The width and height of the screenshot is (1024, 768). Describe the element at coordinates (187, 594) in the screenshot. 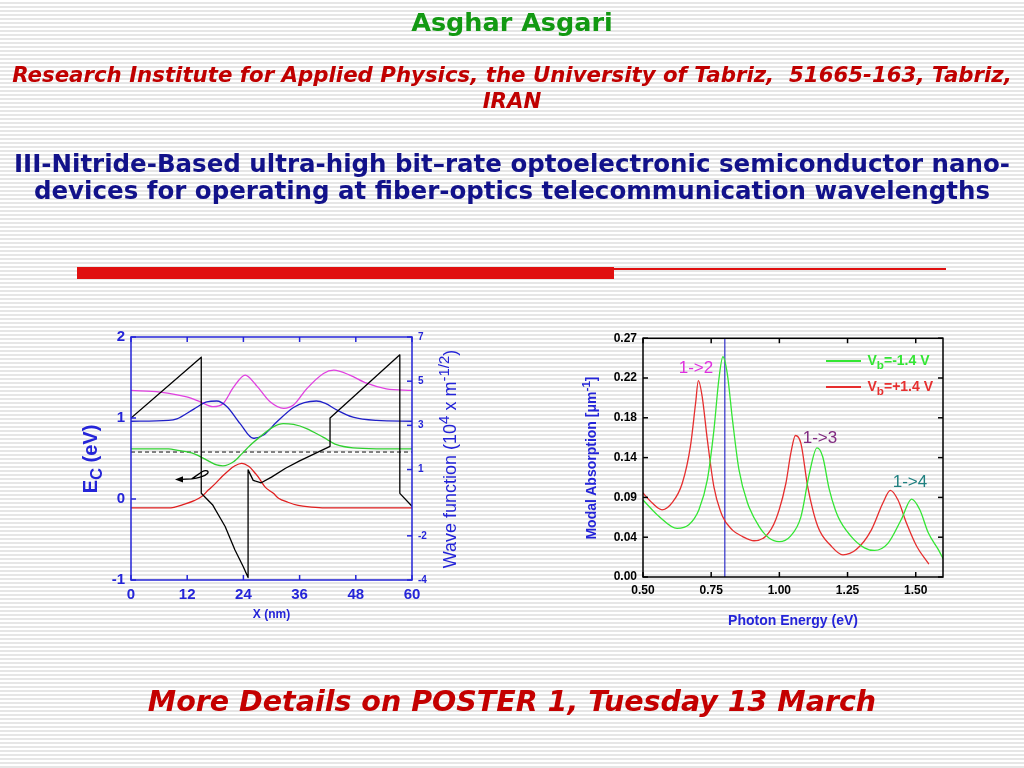

I see `x-tick-label: 12` at that location.